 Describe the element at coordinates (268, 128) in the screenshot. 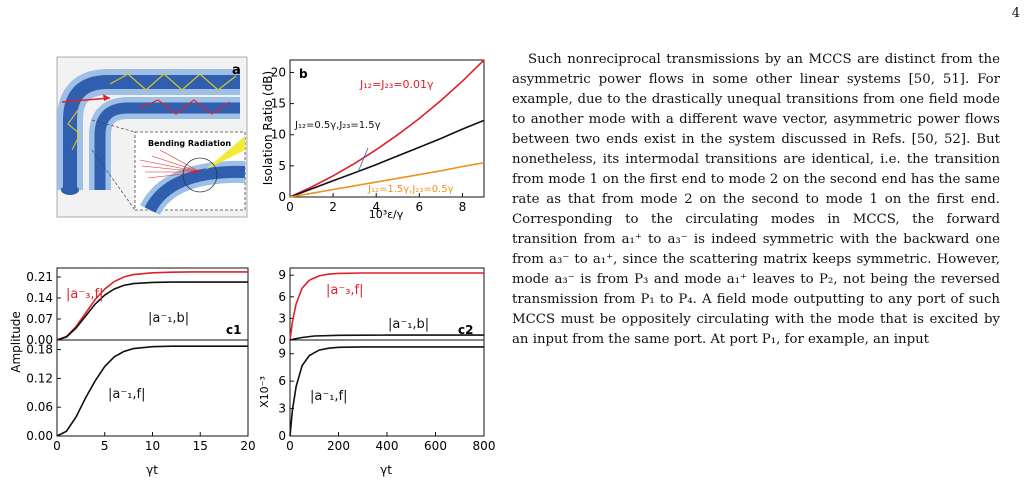

I see `panel-b-ylabel: Isolation Ratio (dB)` at that location.